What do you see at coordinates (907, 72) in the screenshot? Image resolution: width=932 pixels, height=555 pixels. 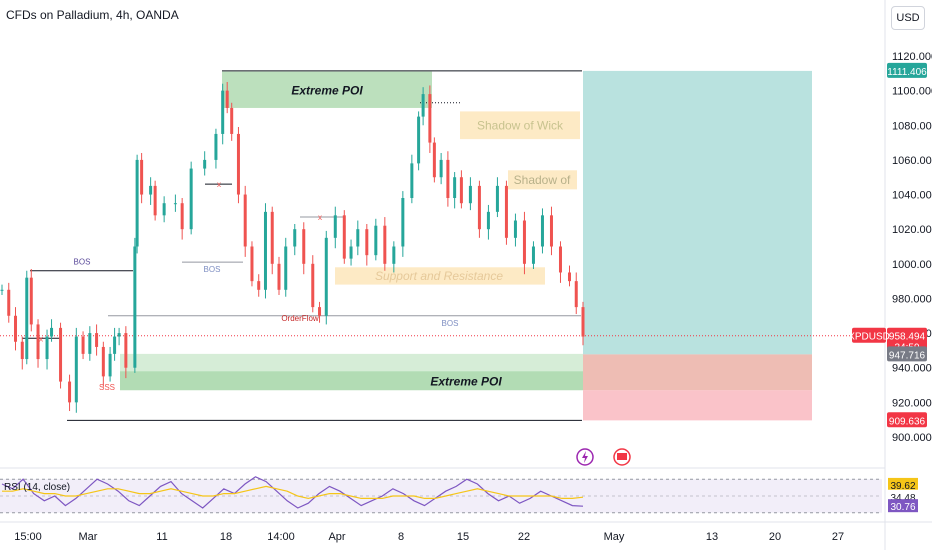 I see `price-tag-label: 1111.406` at bounding box center [907, 72].